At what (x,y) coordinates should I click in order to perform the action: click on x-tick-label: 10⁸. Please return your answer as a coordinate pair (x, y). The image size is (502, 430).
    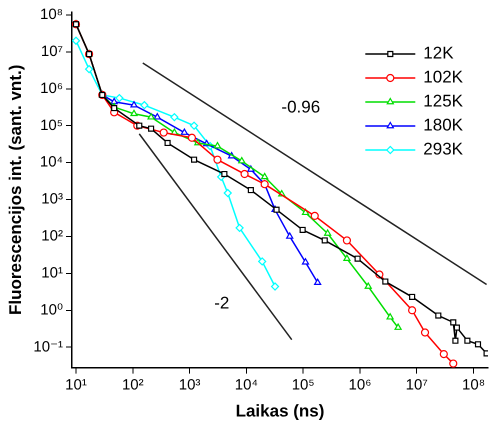
    Looking at the image, I should click on (474, 385).